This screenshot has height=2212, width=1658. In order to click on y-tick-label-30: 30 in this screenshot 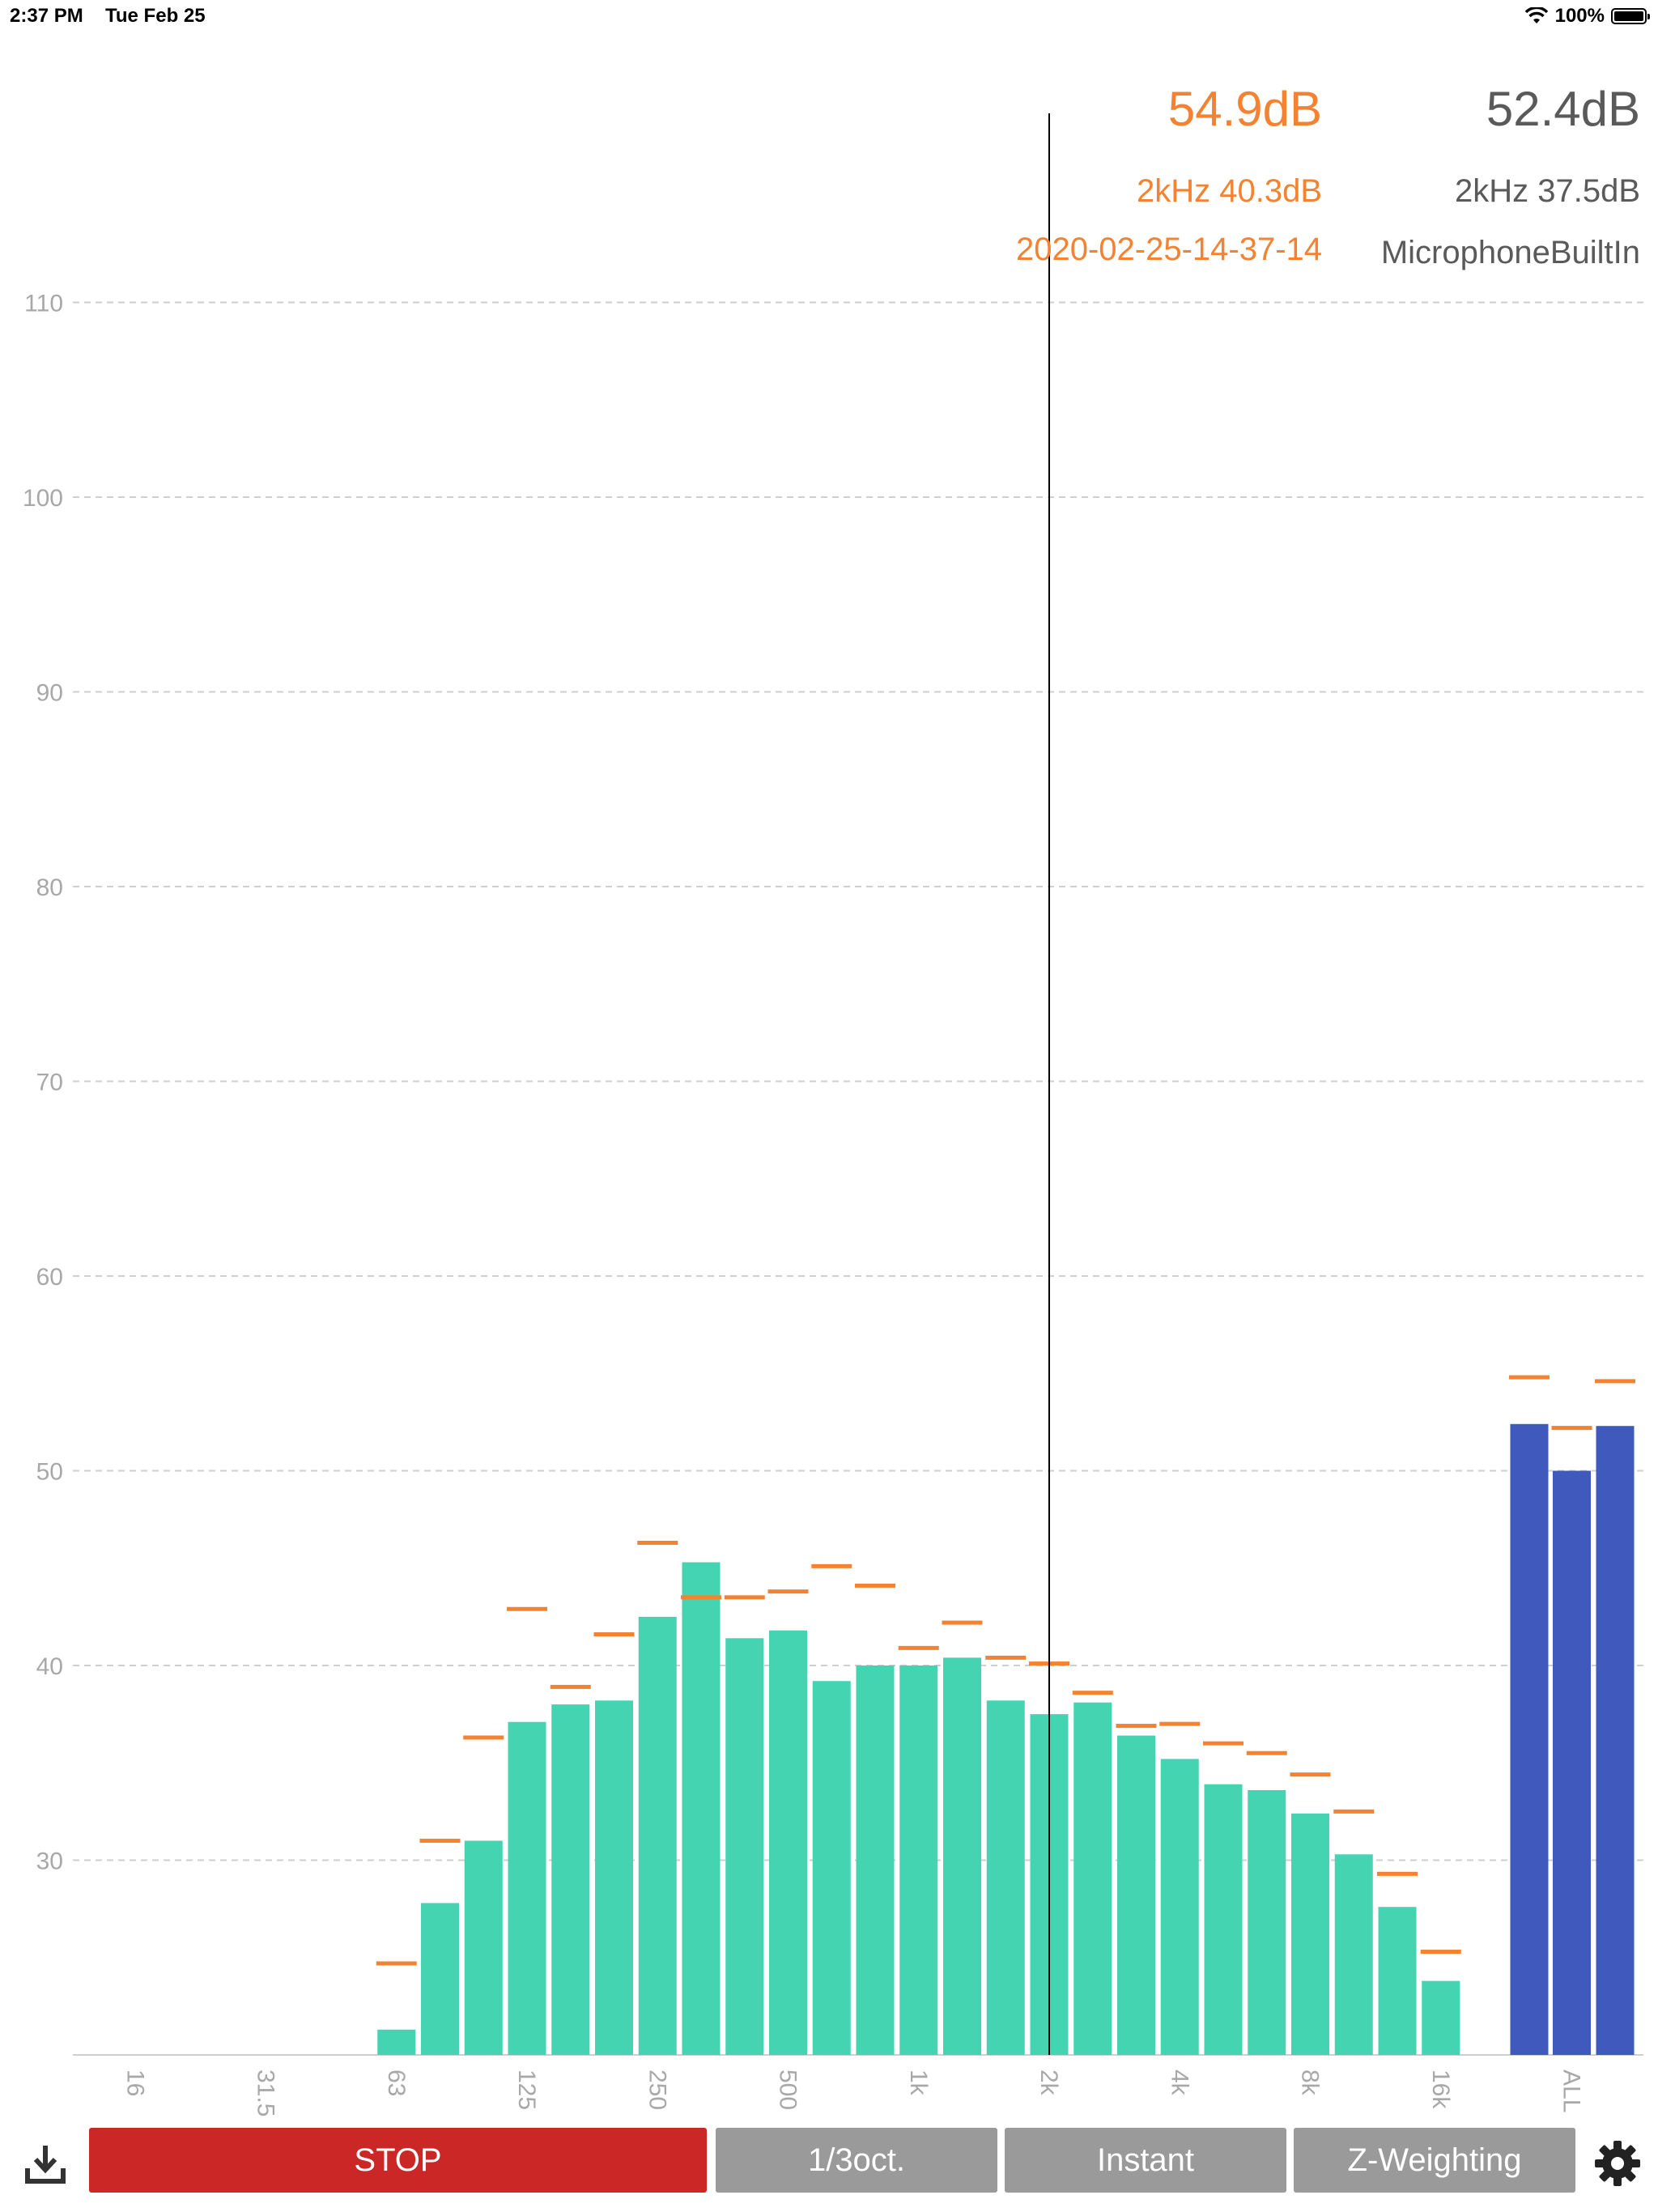, I will do `click(49, 1862)`.